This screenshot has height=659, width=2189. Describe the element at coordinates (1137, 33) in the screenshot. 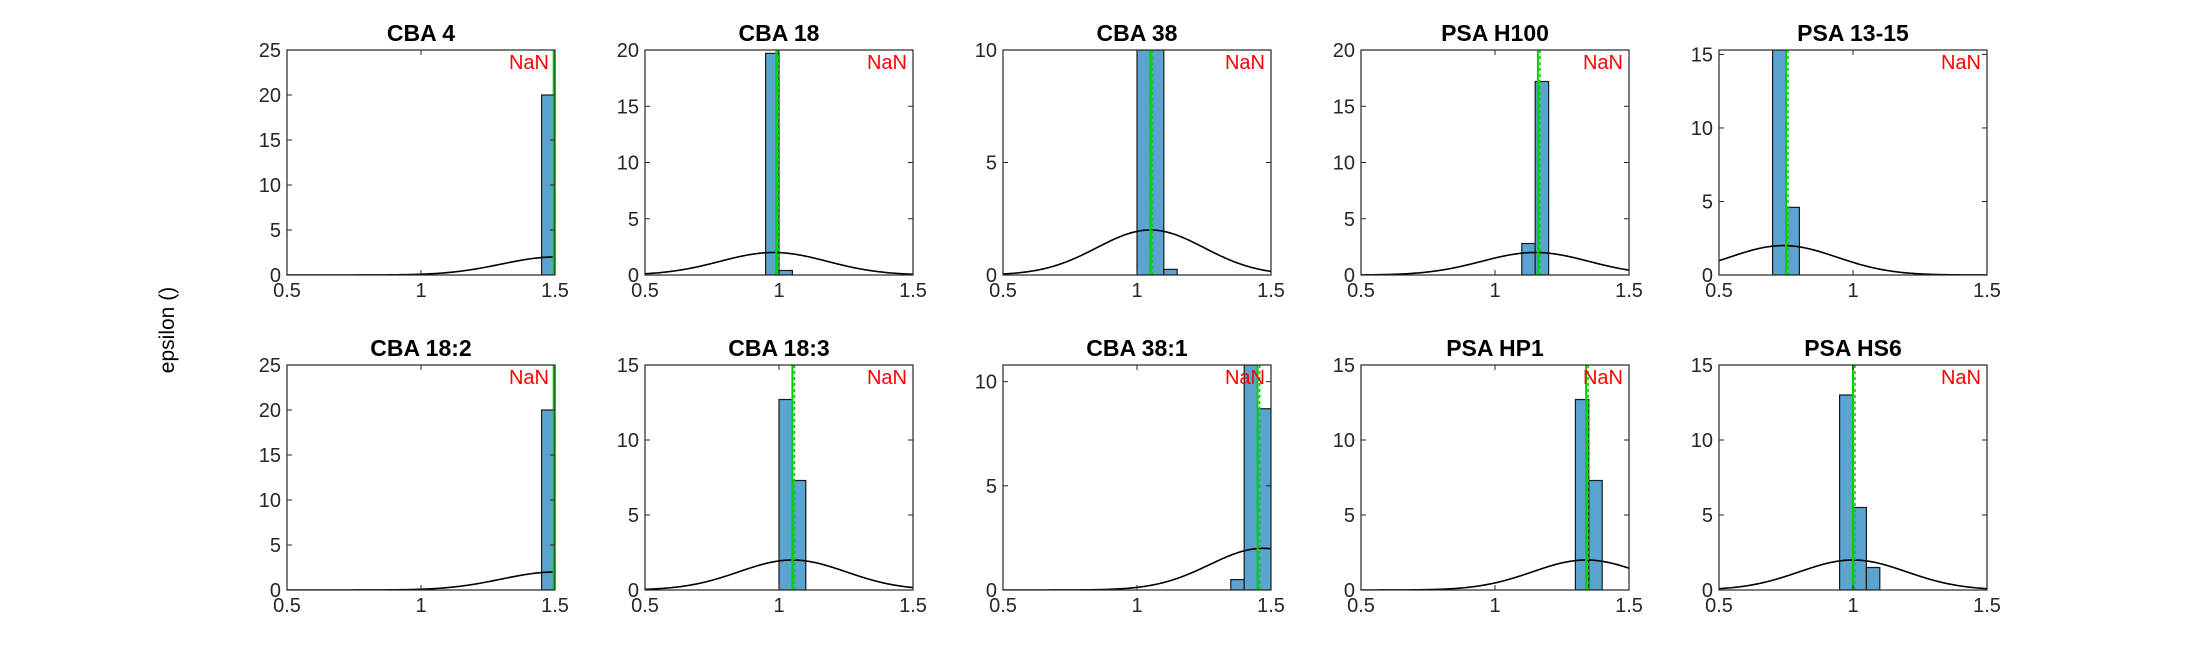

I see `subplot-title: CBA 38` at that location.